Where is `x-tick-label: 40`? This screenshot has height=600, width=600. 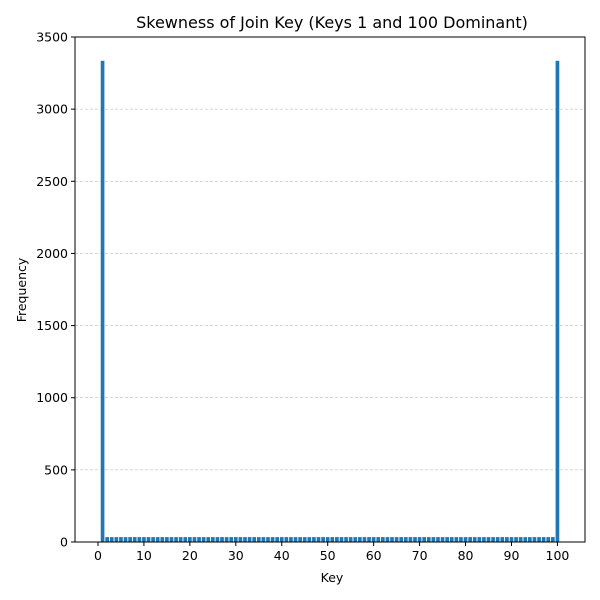 x-tick-label: 40 is located at coordinates (282, 555).